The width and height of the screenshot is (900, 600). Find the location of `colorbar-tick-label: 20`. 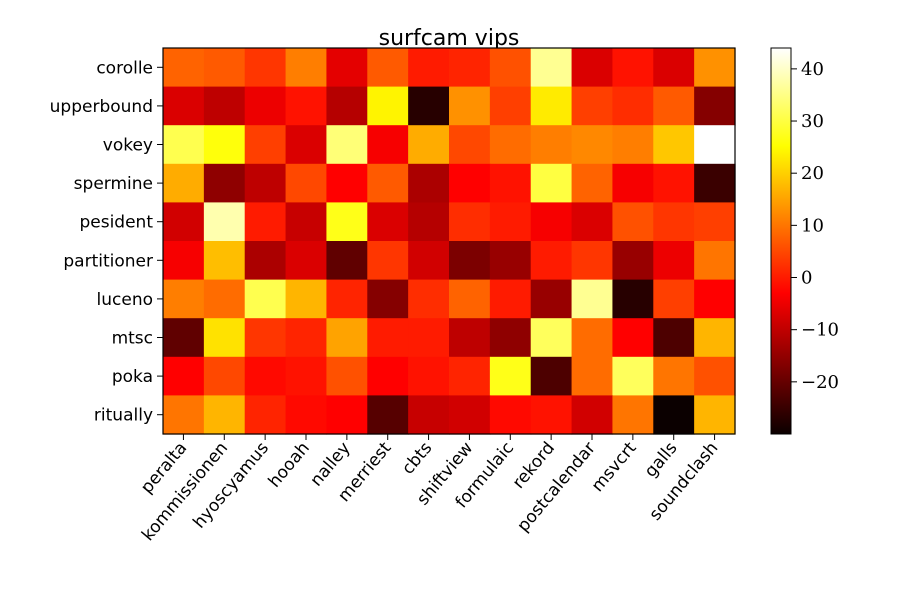

colorbar-tick-label: 20 is located at coordinates (812, 173).